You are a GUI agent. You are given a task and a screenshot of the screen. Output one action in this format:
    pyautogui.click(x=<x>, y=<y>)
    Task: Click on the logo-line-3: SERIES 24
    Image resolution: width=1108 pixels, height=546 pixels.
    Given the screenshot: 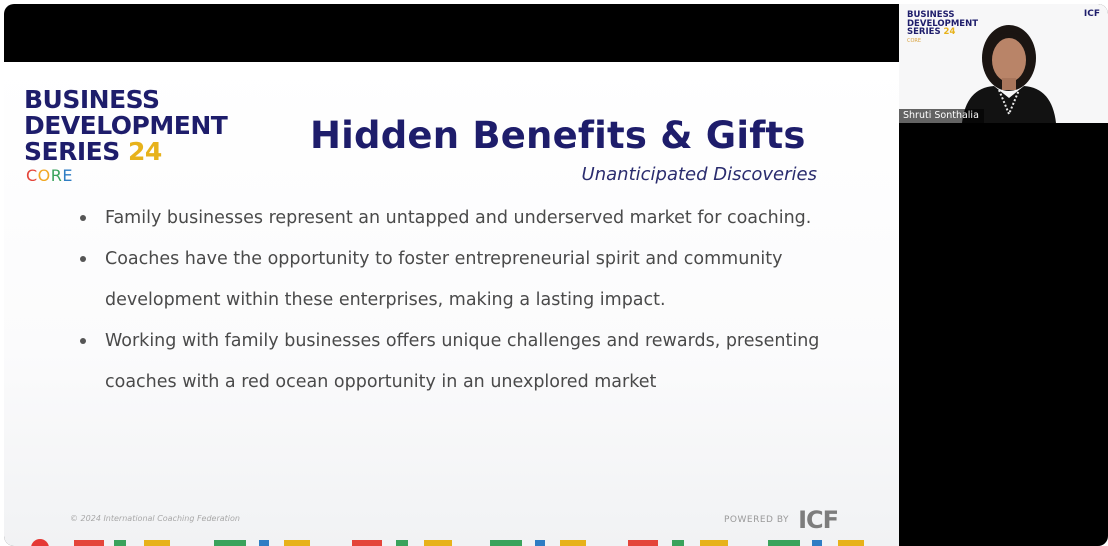 What is the action you would take?
    pyautogui.click(x=93, y=151)
    